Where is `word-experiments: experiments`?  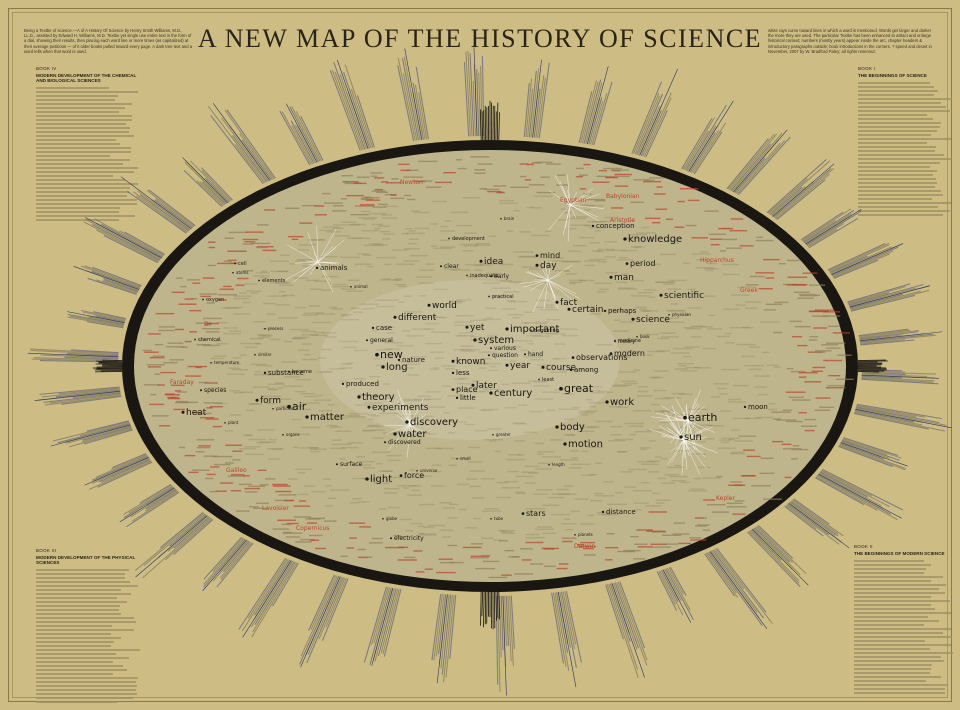 word-experiments: experiments is located at coordinates (400, 408).